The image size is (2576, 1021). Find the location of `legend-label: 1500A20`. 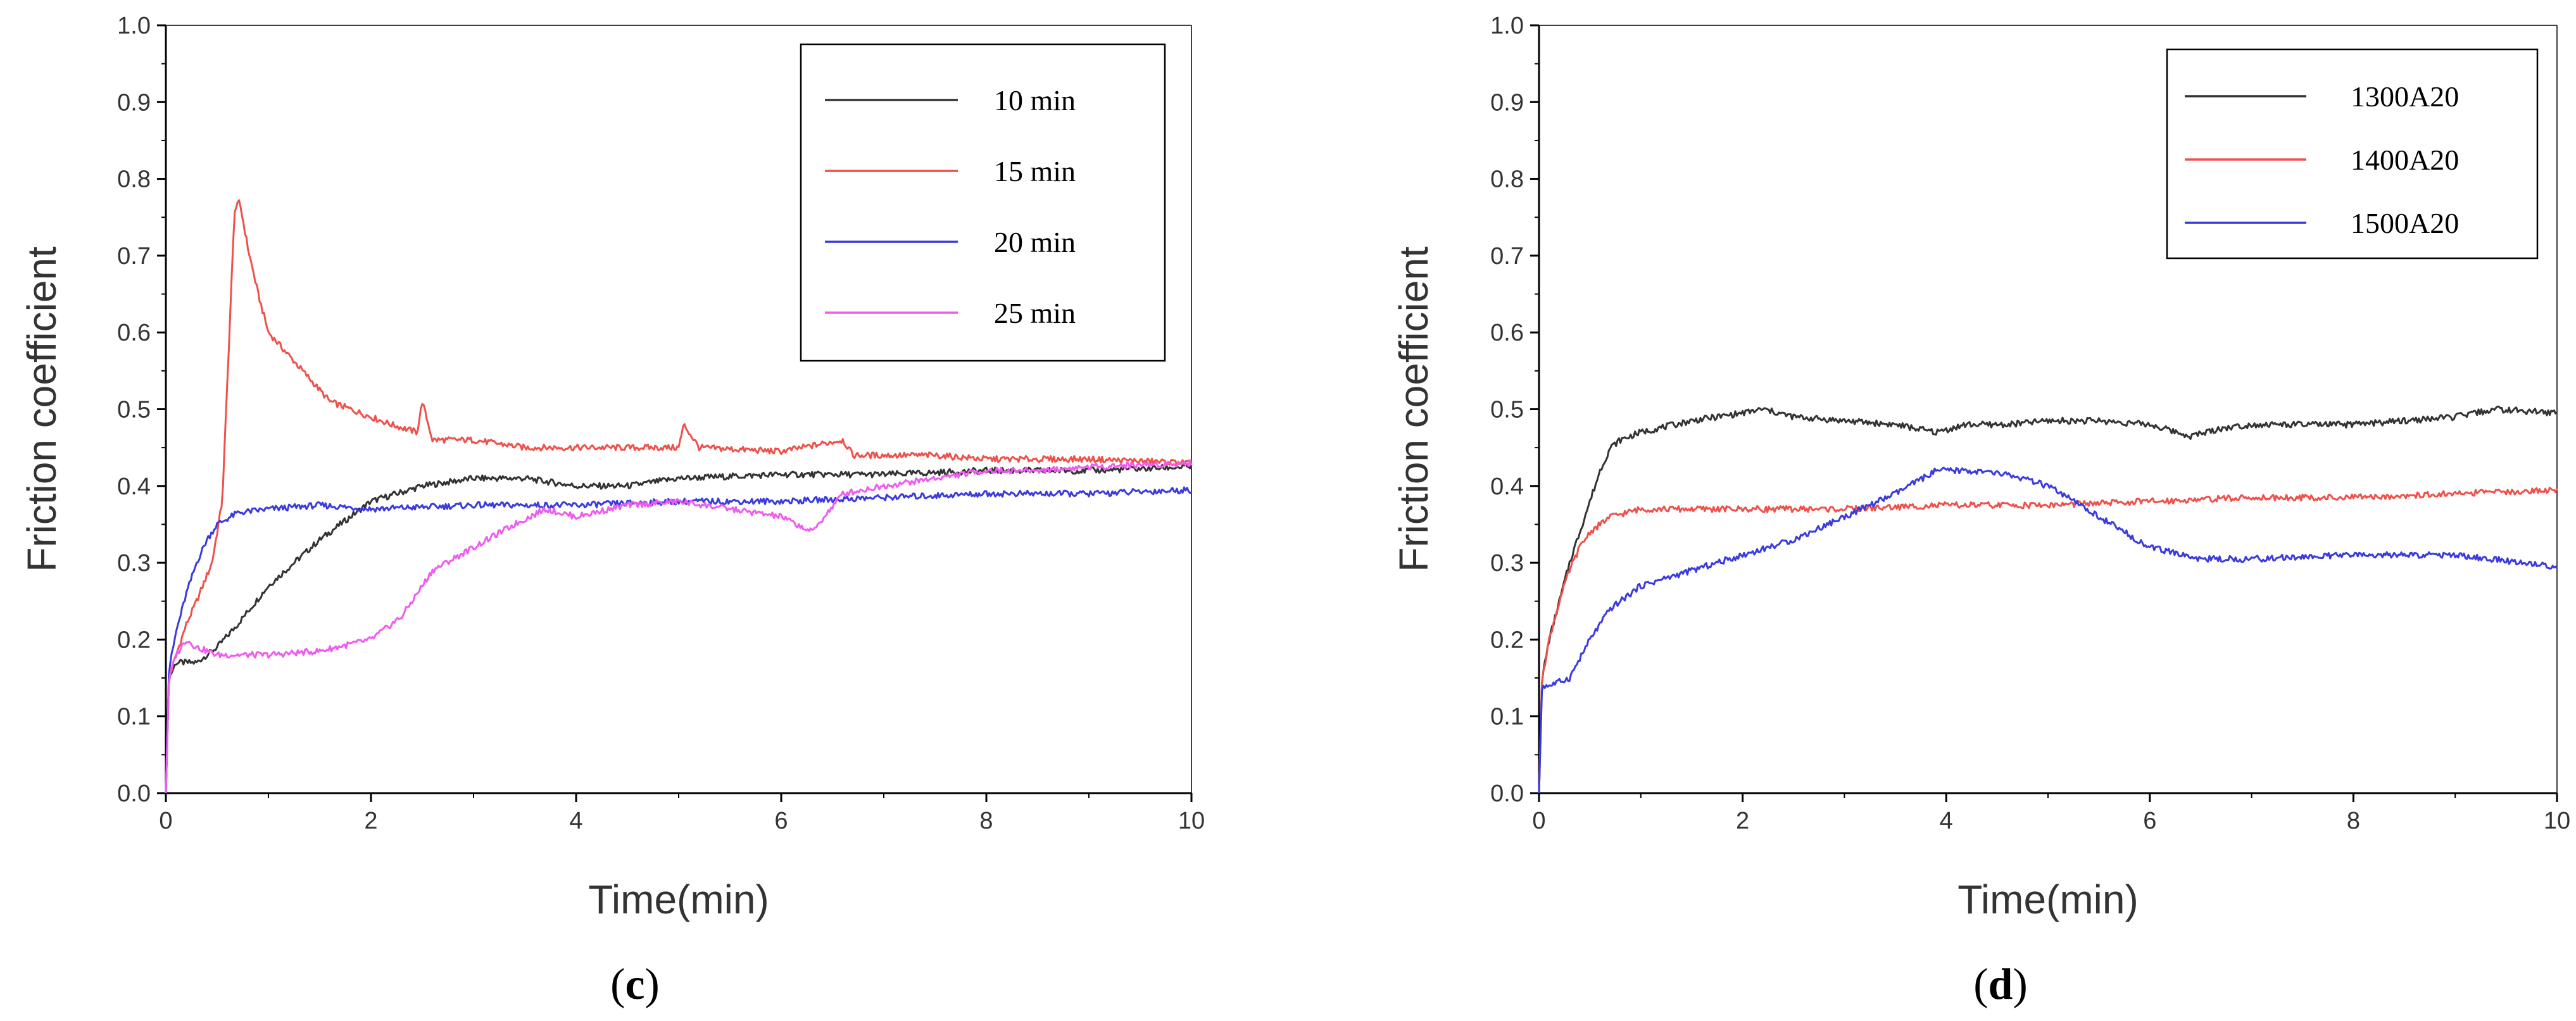

legend-label: 1500A20 is located at coordinates (2405, 223).